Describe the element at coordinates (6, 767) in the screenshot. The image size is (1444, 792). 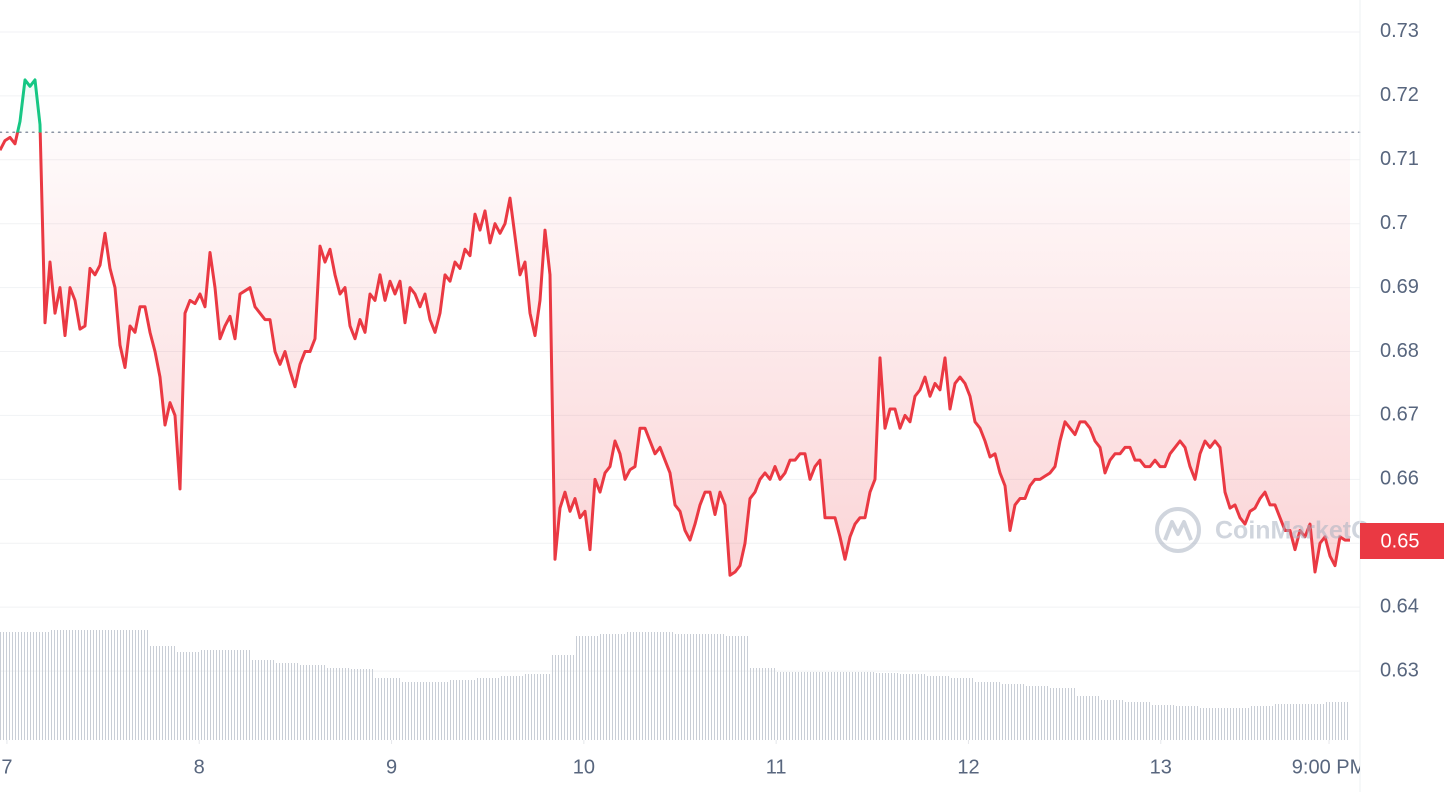
I see `x-tick-label: 7` at that location.